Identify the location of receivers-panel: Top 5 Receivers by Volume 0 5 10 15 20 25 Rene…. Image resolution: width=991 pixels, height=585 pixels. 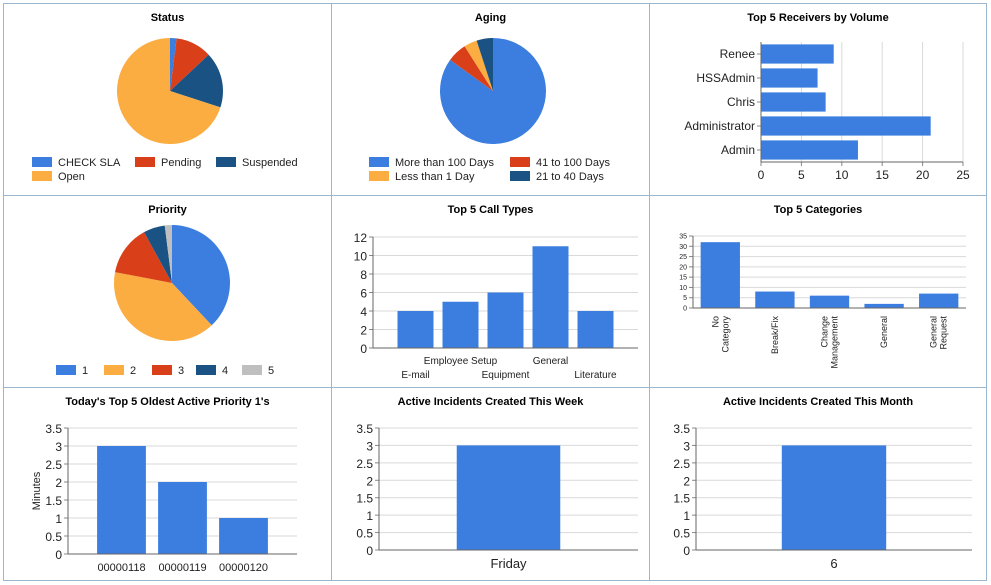
(818, 99).